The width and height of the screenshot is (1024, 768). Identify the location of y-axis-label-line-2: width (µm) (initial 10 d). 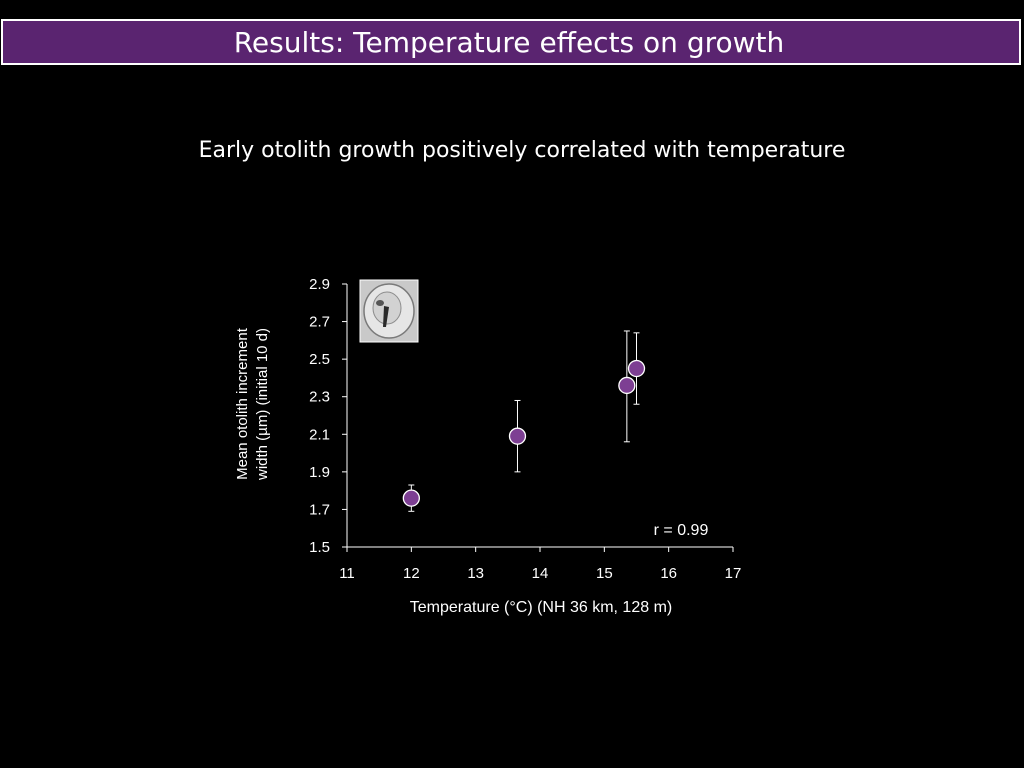
(262, 404).